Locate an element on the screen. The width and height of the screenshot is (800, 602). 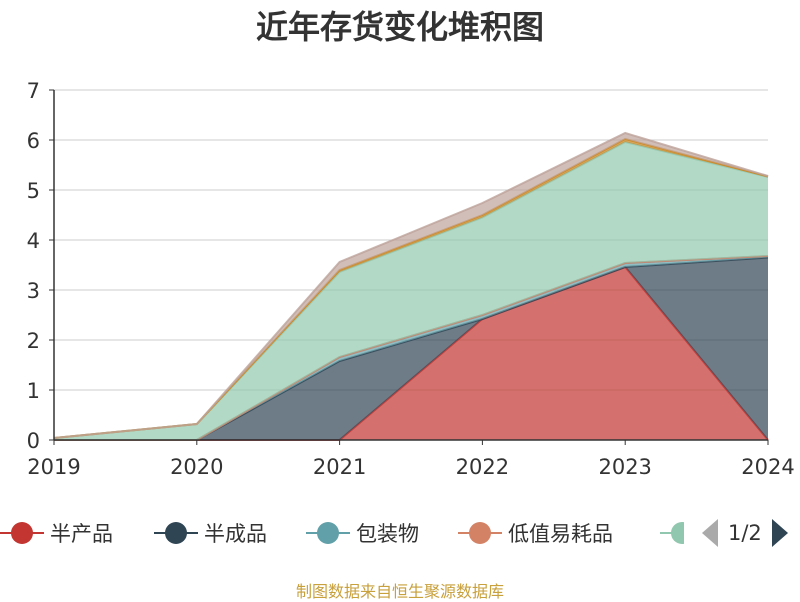
y-tick-label: 3 is located at coordinates (33, 291).